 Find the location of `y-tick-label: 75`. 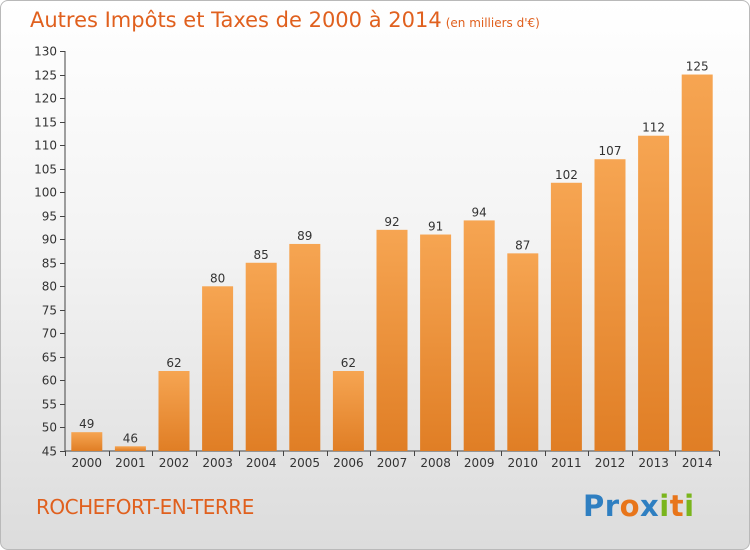

y-tick-label: 75 is located at coordinates (49, 311).